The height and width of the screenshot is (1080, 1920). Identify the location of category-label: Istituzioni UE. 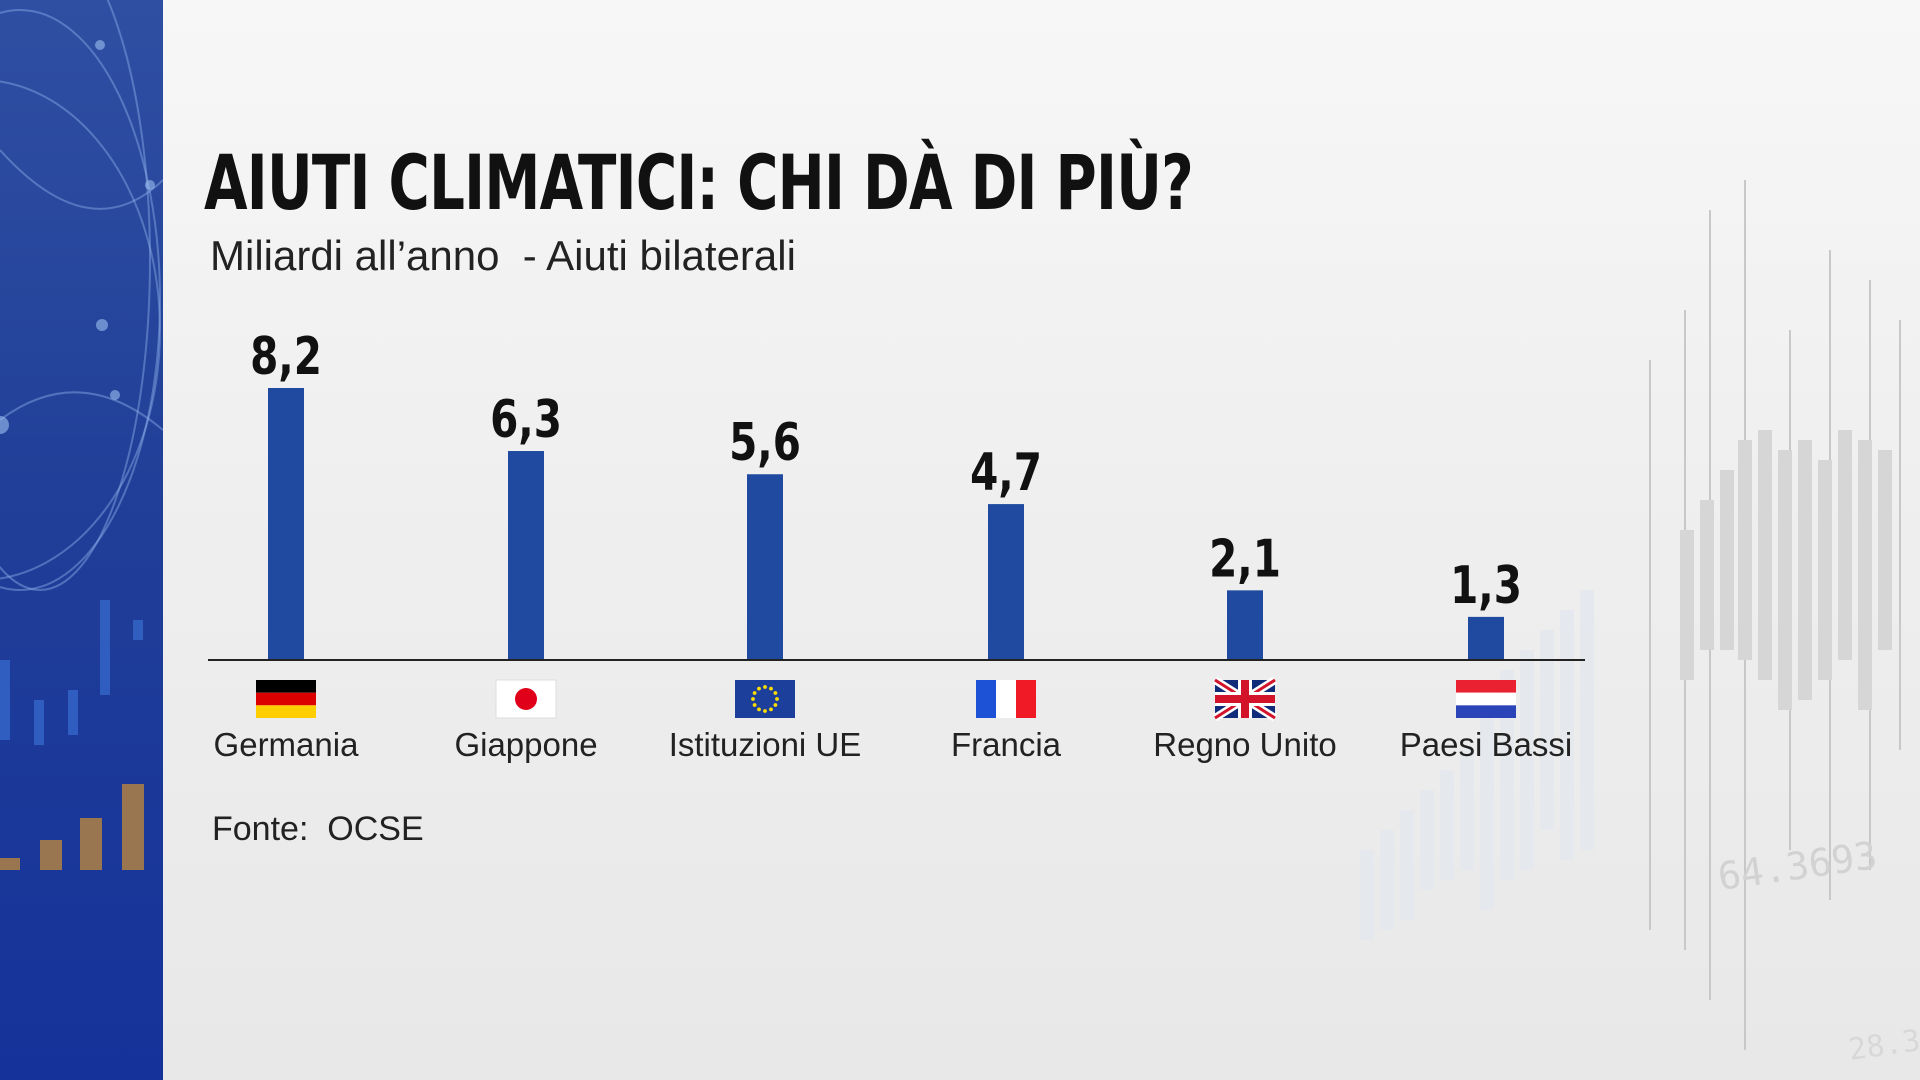
(765, 744).